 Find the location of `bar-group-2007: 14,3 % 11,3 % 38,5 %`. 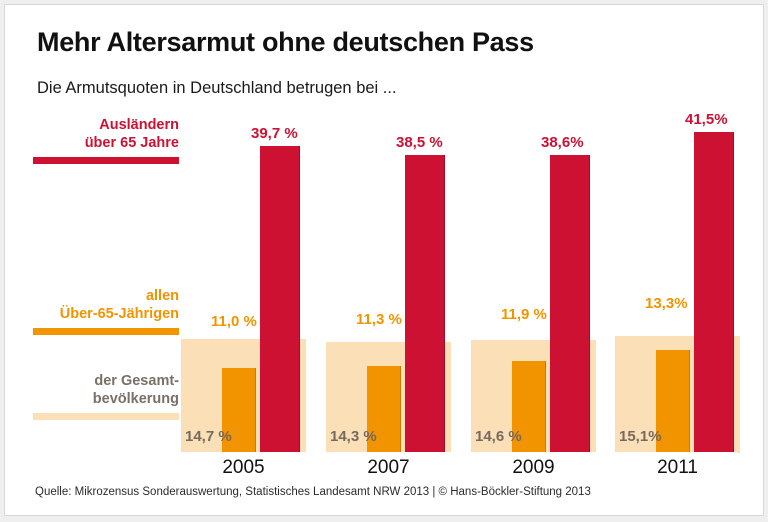

bar-group-2007: 14,3 % 11,3 % 38,5 % is located at coordinates (388, 279).